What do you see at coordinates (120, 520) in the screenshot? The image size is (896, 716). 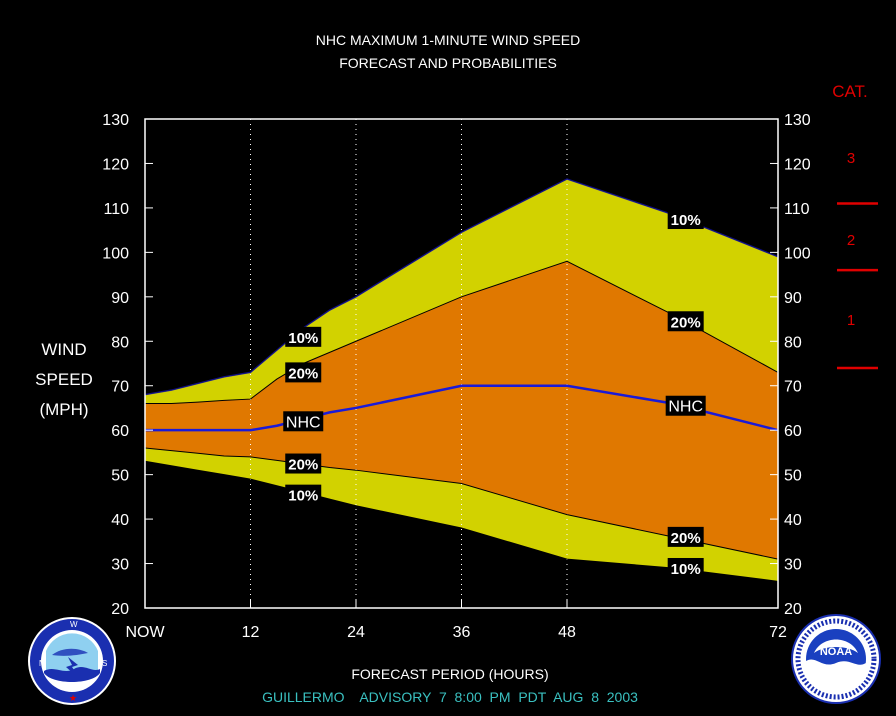 I see `y-tick-label-left: 40` at bounding box center [120, 520].